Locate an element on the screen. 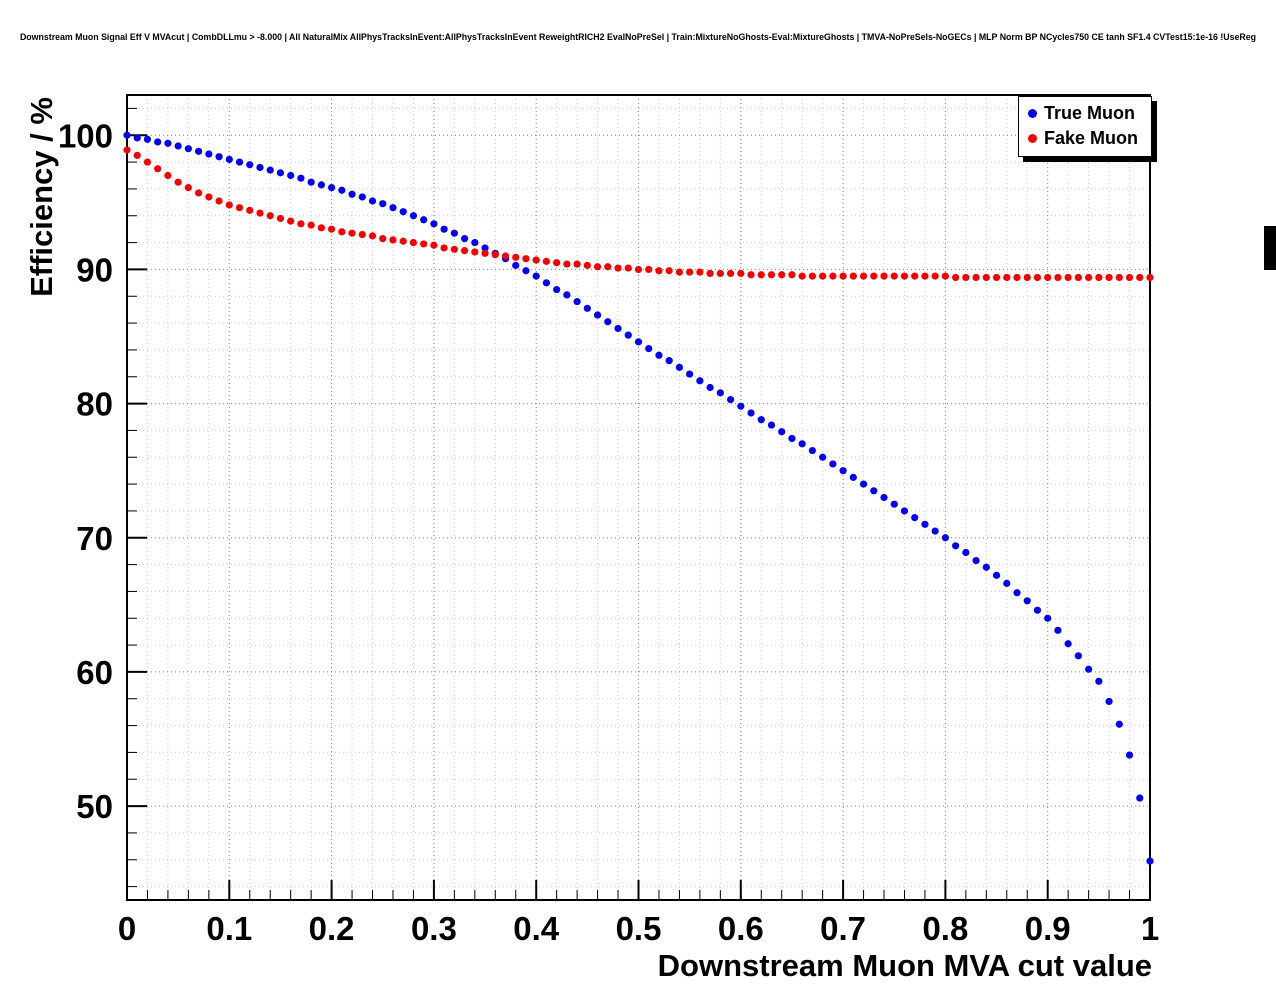 This screenshot has height=996, width=1276. svg-text: 0.8 is located at coordinates (945, 928).